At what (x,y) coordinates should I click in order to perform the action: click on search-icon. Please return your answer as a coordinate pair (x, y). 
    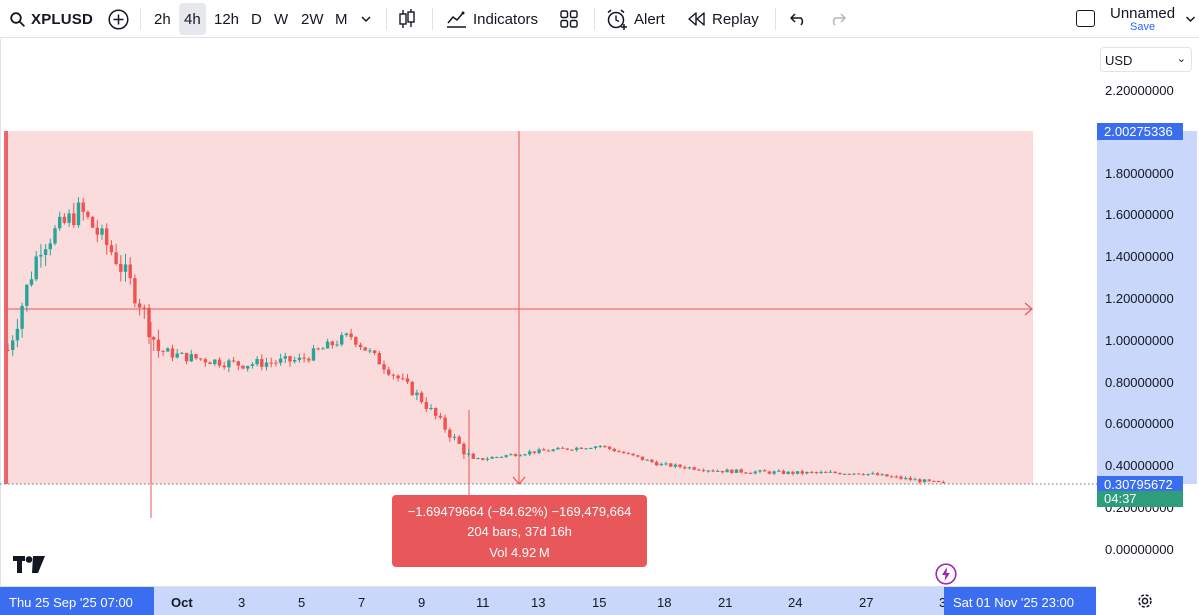
    Looking at the image, I should click on (17, 19).